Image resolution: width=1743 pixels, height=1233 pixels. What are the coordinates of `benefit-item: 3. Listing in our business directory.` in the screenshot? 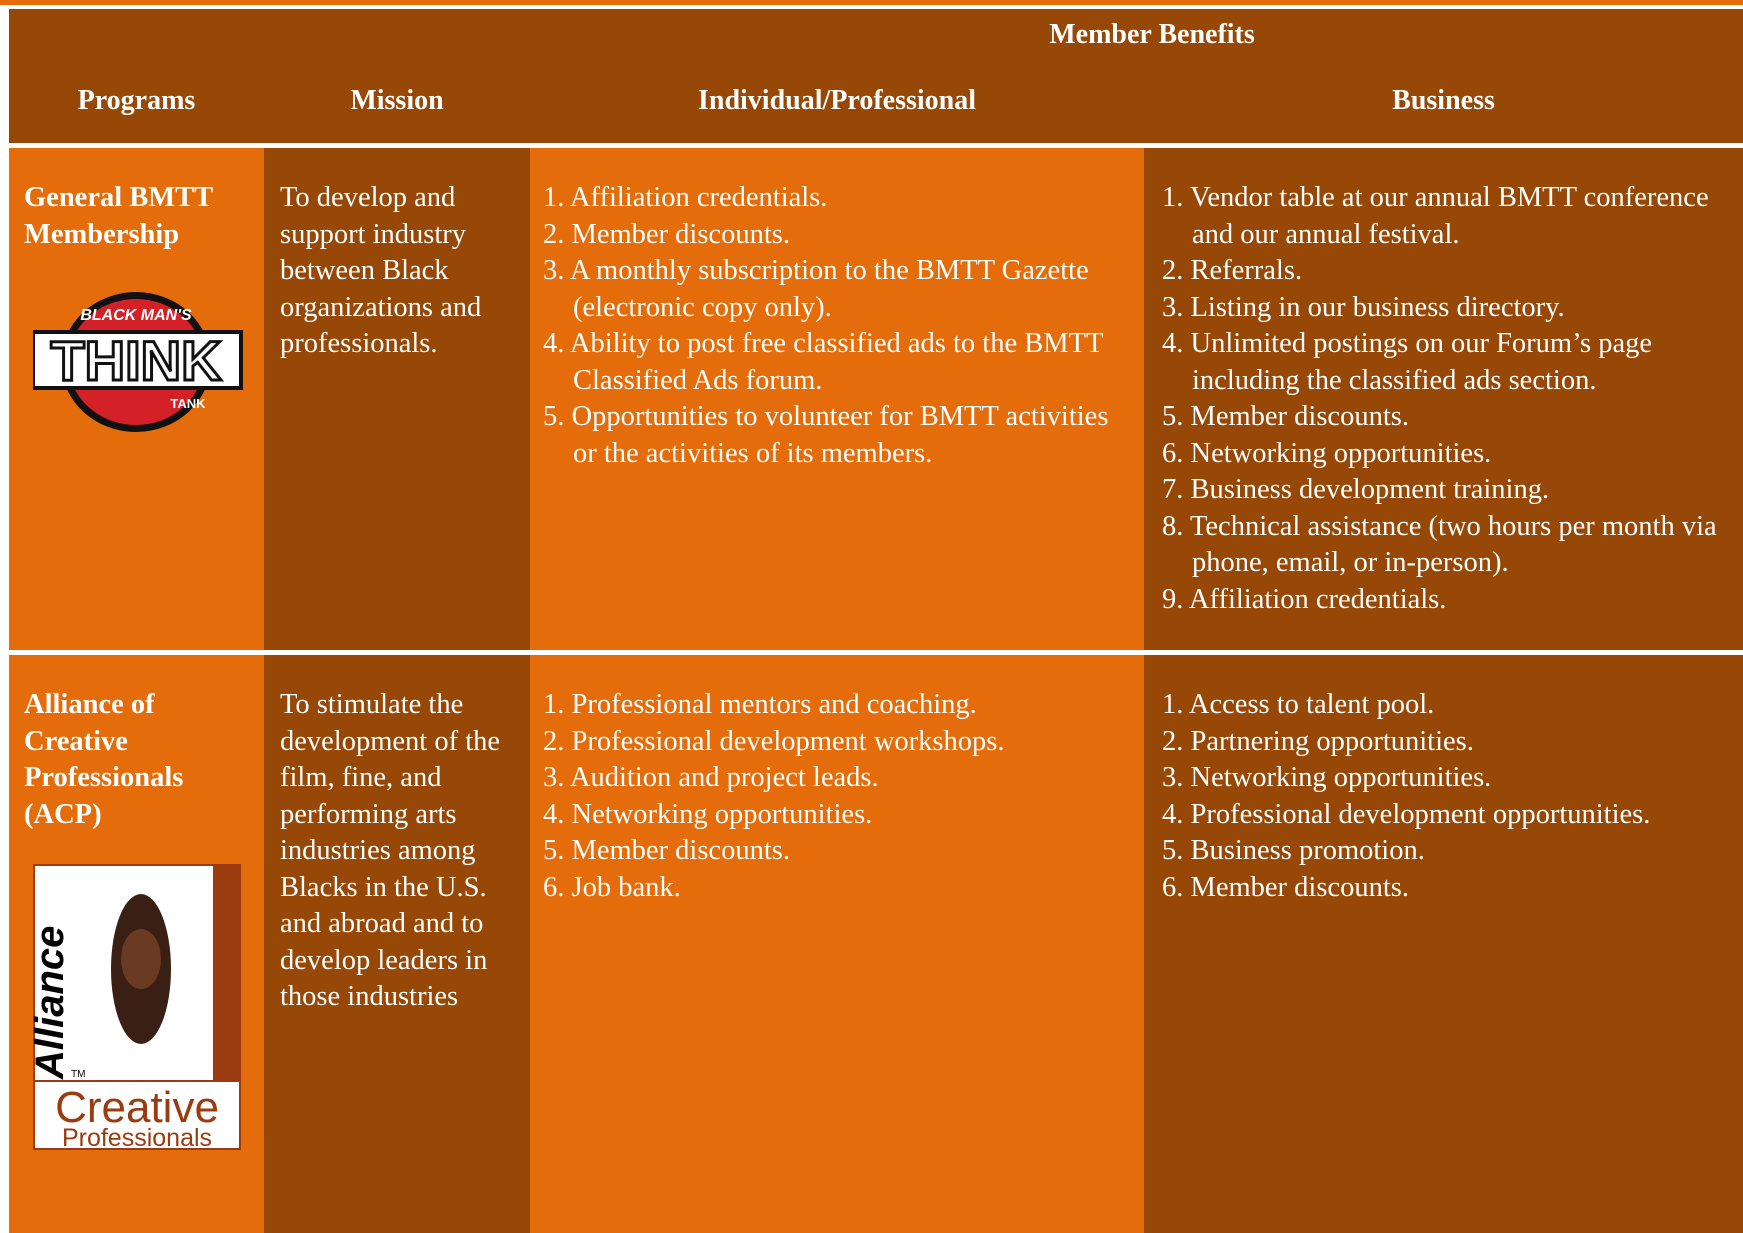 It's located at (1363, 307).